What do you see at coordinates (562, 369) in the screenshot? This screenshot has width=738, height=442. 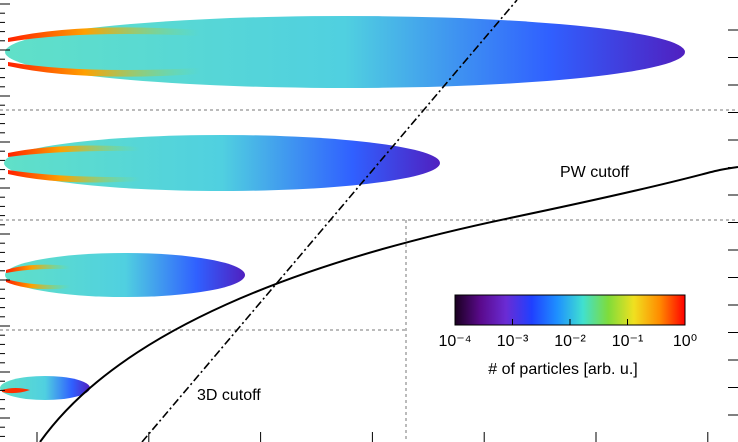 I see `colorbar-label: # of particles [arb. u.]` at bounding box center [562, 369].